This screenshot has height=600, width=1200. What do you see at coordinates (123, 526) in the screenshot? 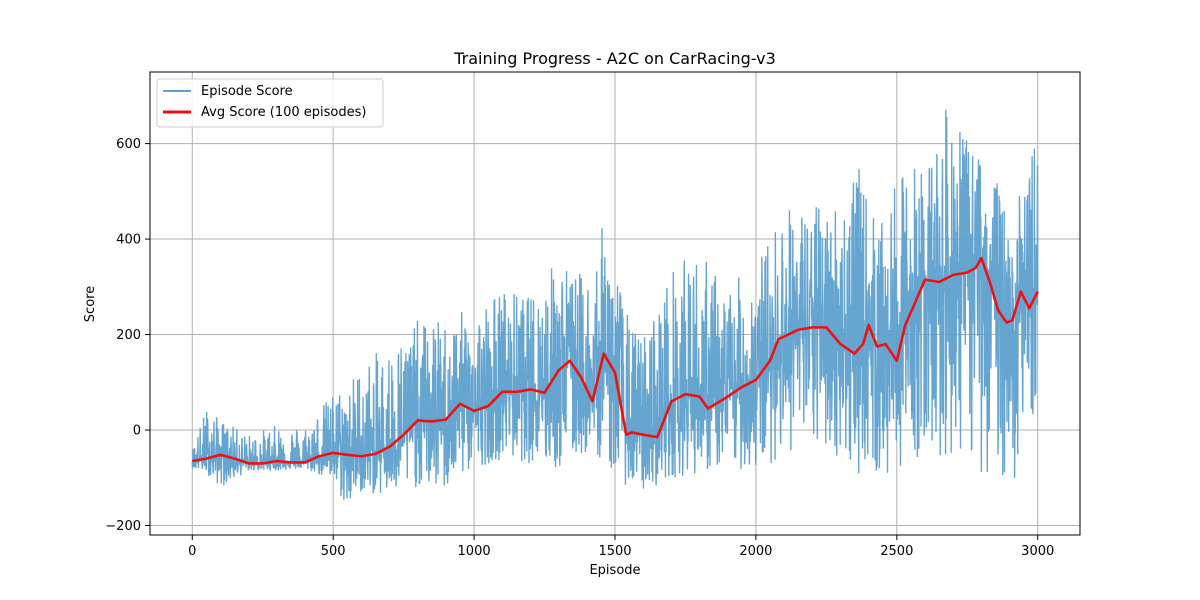
I see `y-tick-label: −200` at bounding box center [123, 526].